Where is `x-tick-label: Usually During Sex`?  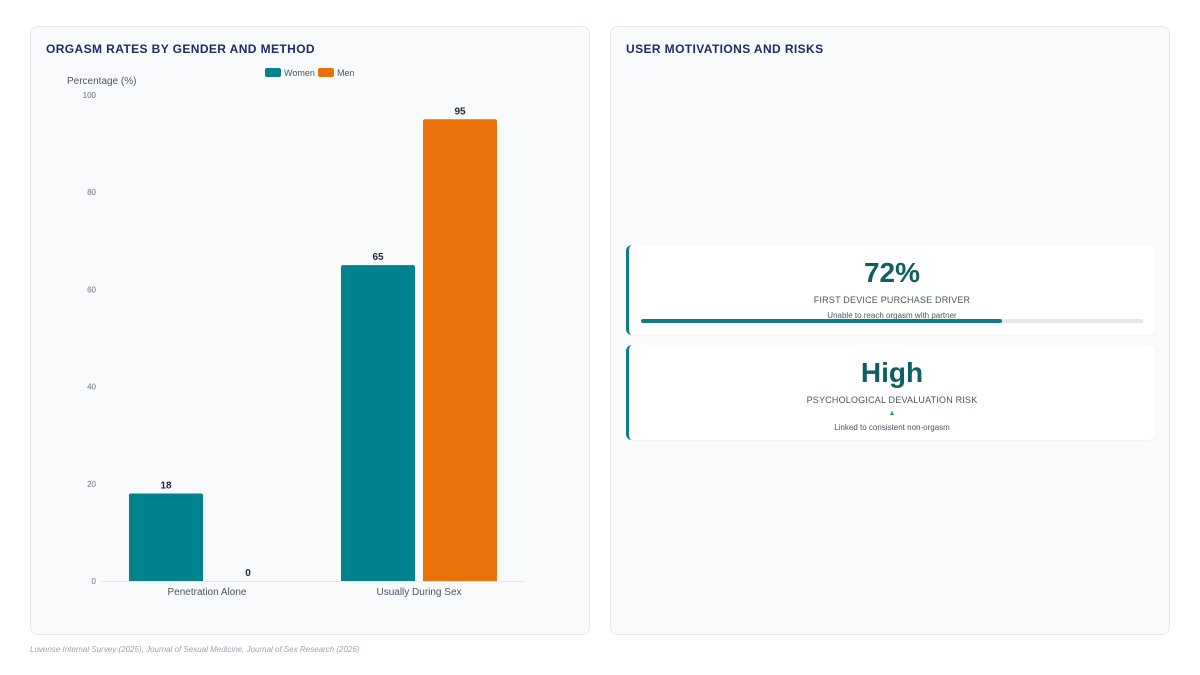
x-tick-label: Usually During Sex is located at coordinates (418, 592).